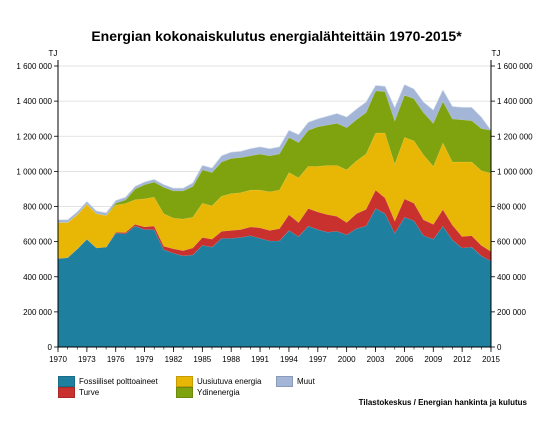  I want to click on x-tick-label-14: 2012, so click(462, 359).